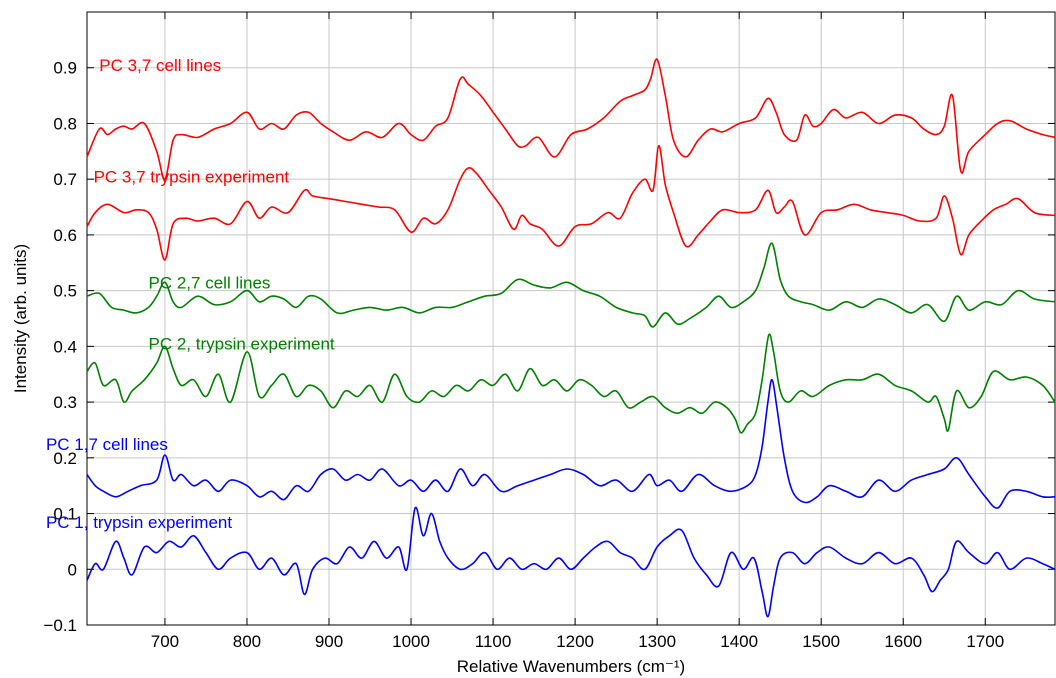 This screenshot has width=1056, height=678. What do you see at coordinates (160, 65) in the screenshot?
I see `series-label: PC 3,7 cell lines` at bounding box center [160, 65].